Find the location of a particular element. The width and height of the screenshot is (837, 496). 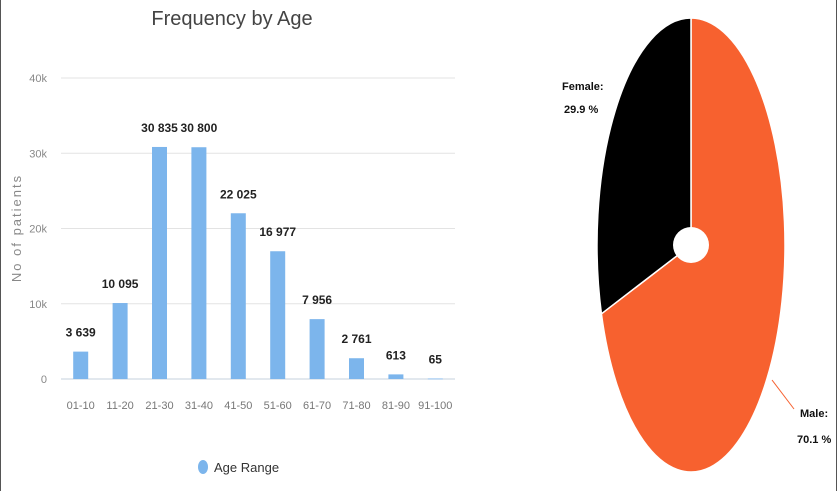

x-tick-label: 41-50 is located at coordinates (238, 406).